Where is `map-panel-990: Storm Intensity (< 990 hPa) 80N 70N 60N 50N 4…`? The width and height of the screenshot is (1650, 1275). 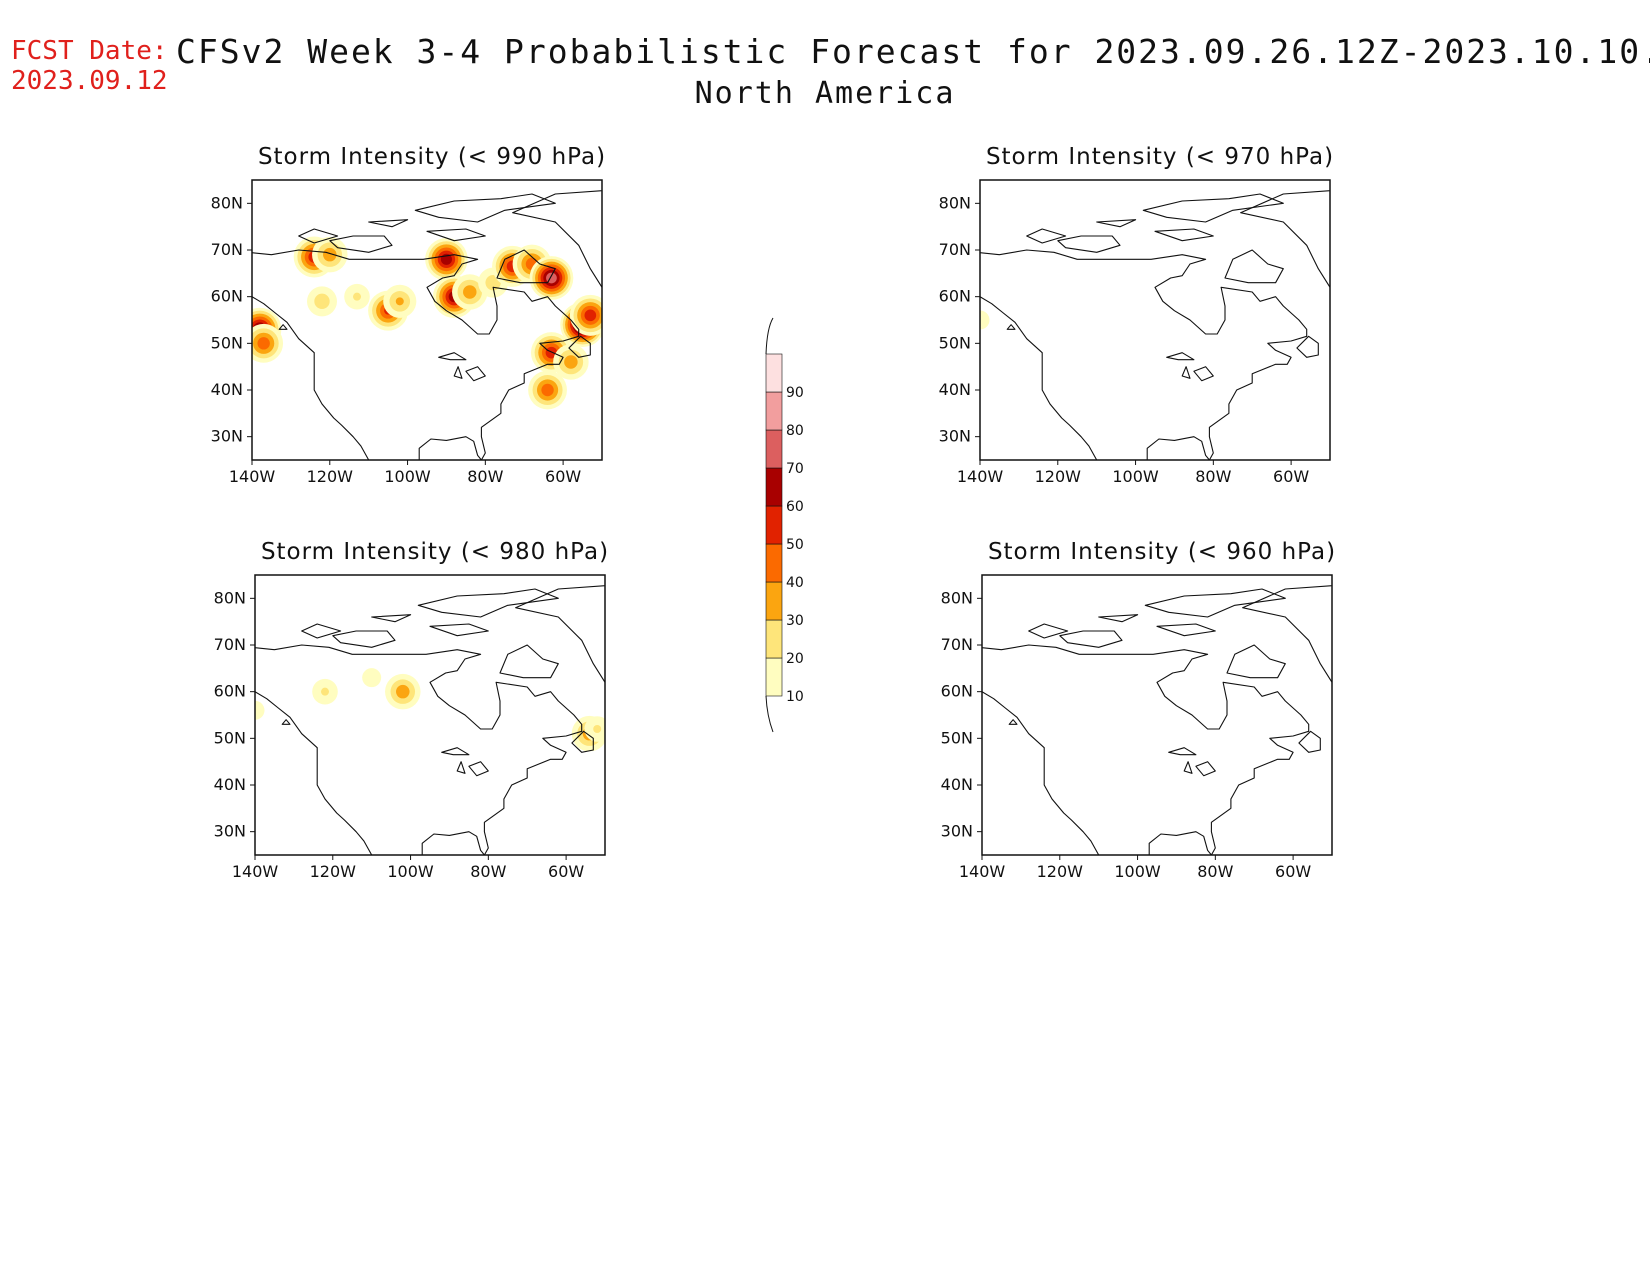
map-panel-990: Storm Intensity (< 990 hPa) 80N 70N 60N 50N 4… is located at coordinates (416, 320).